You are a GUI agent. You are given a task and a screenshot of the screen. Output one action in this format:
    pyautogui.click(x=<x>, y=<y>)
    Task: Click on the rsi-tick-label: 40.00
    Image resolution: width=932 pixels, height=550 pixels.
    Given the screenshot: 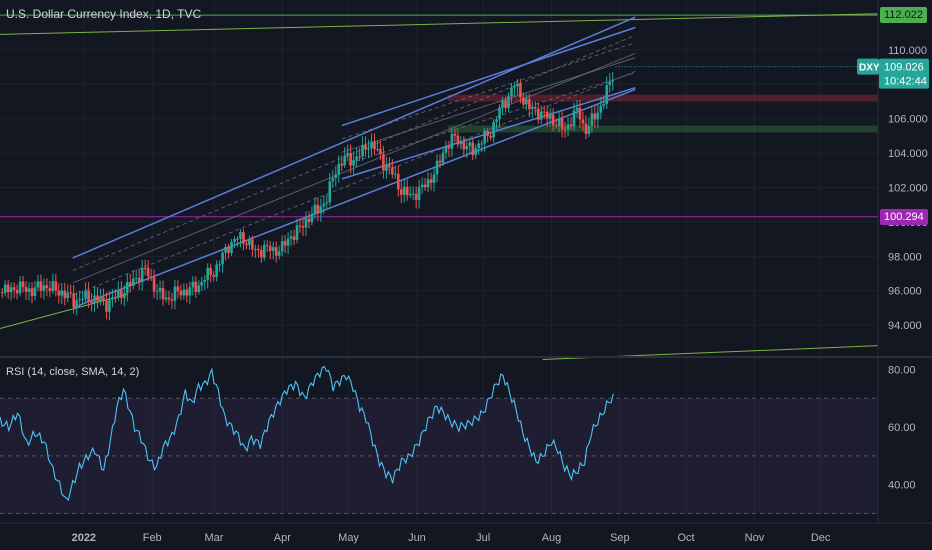 What is the action you would take?
    pyautogui.click(x=902, y=486)
    